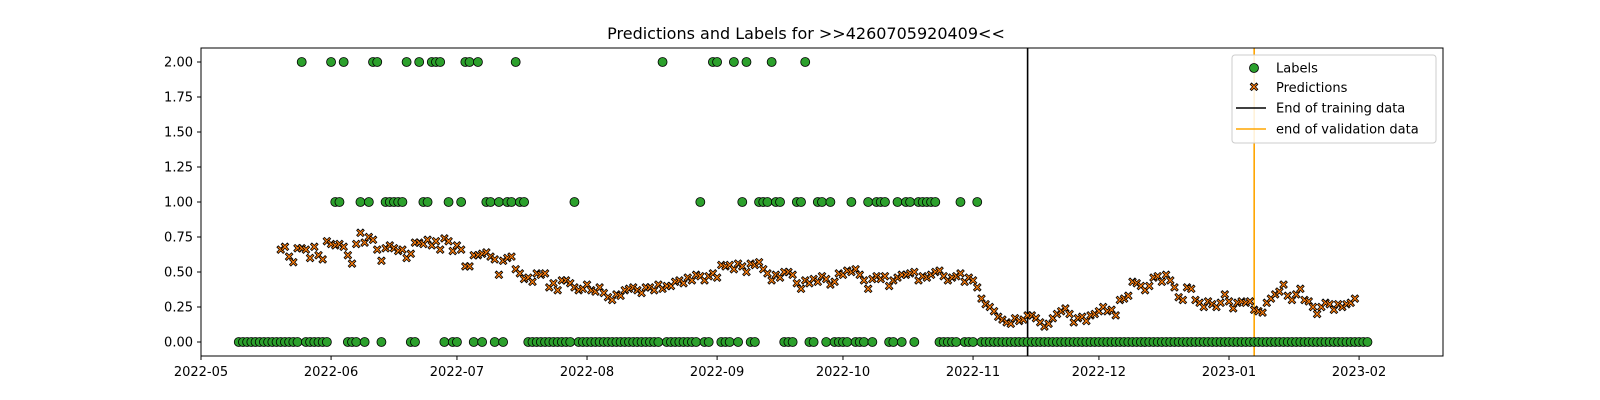  I want to click on x-tick-label: 2022-08, so click(587, 372).